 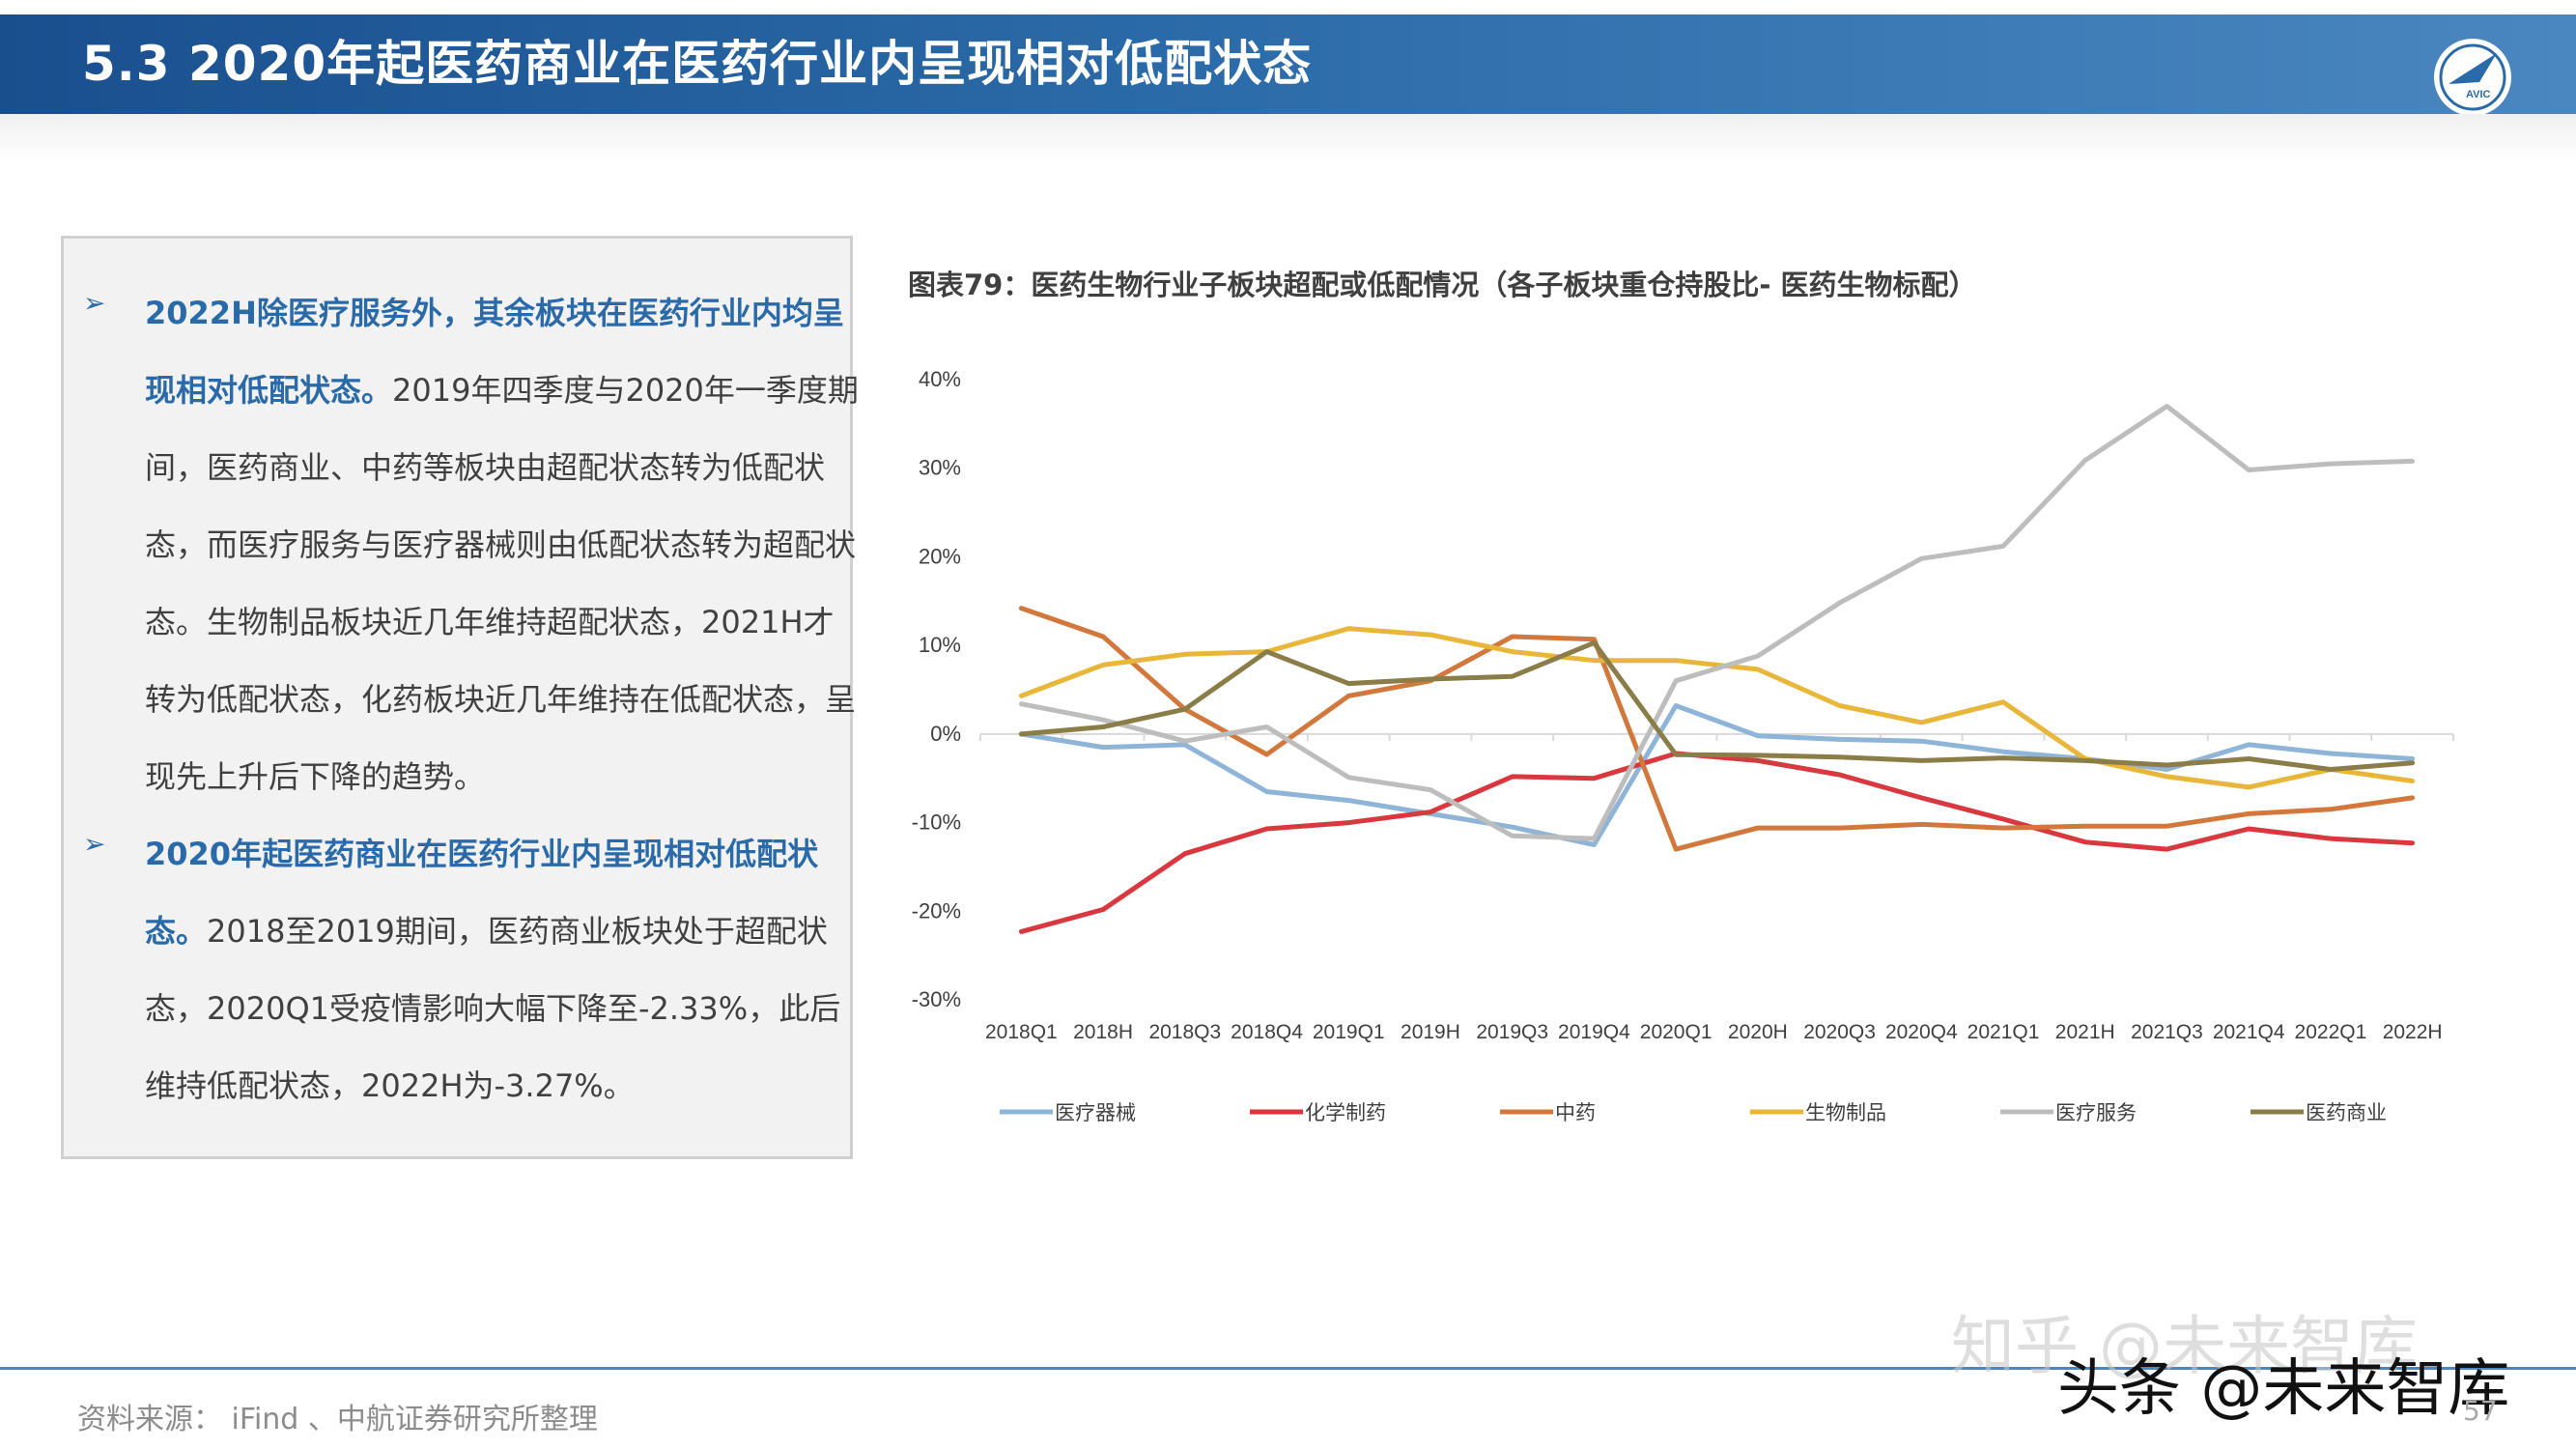 I want to click on x-tick-label: 2020Q1, so click(x=1676, y=1032).